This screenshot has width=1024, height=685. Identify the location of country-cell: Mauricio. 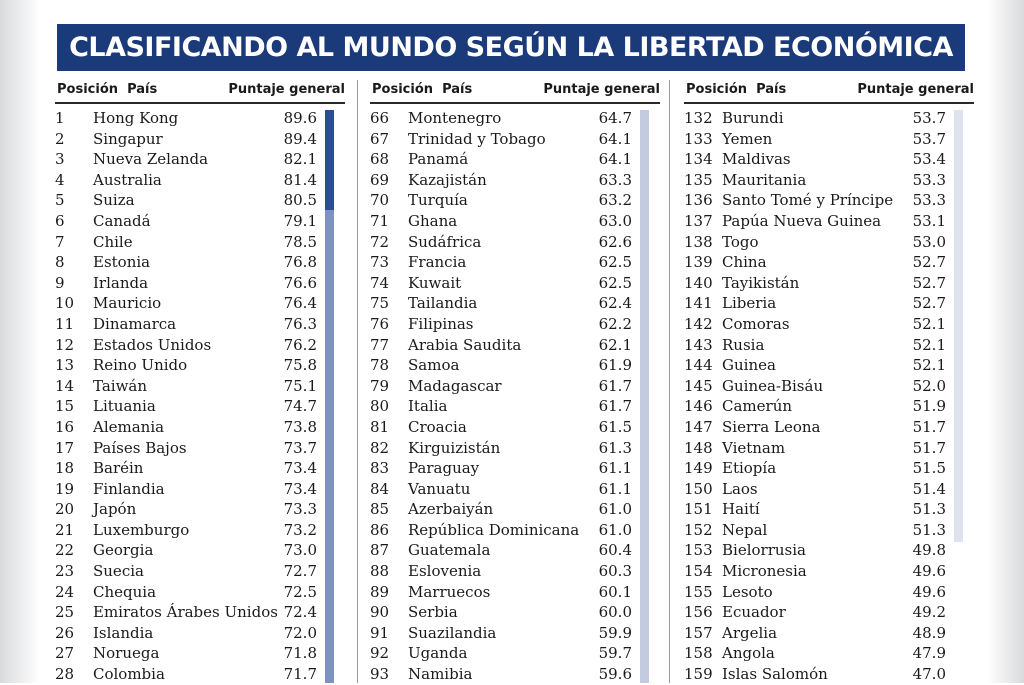
(127, 303).